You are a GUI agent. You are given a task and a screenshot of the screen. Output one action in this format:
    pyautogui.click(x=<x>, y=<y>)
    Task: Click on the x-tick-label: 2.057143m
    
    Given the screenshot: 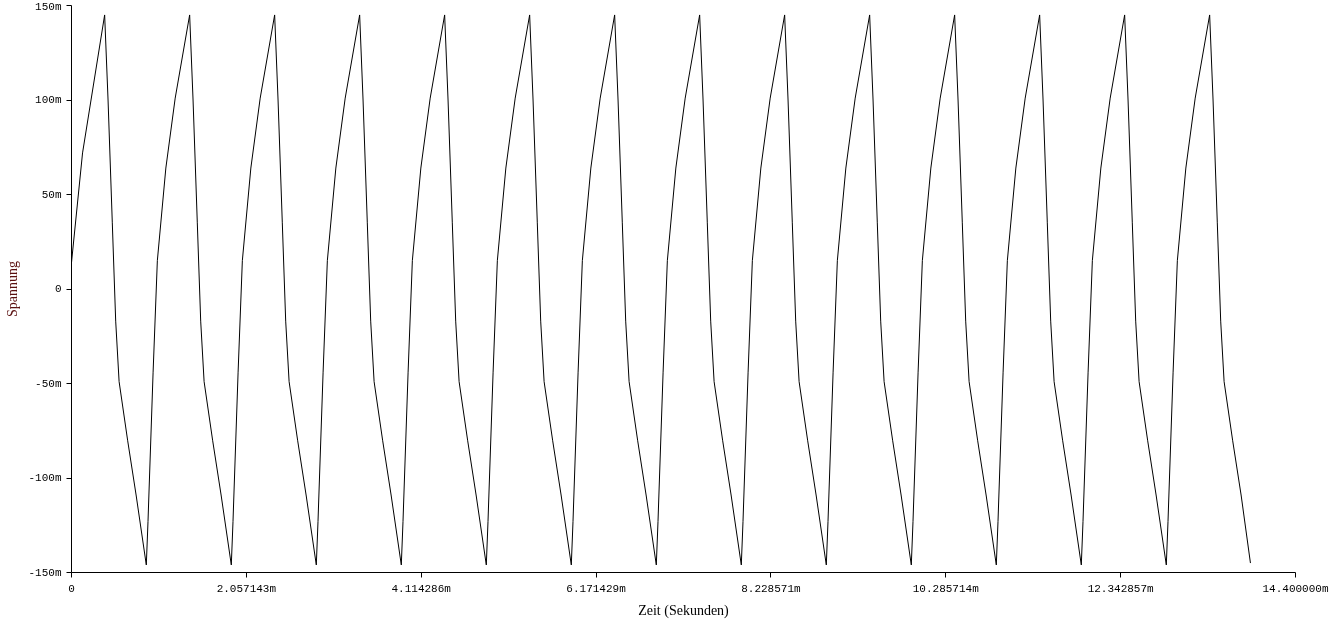 What is the action you would take?
    pyautogui.click(x=246, y=588)
    